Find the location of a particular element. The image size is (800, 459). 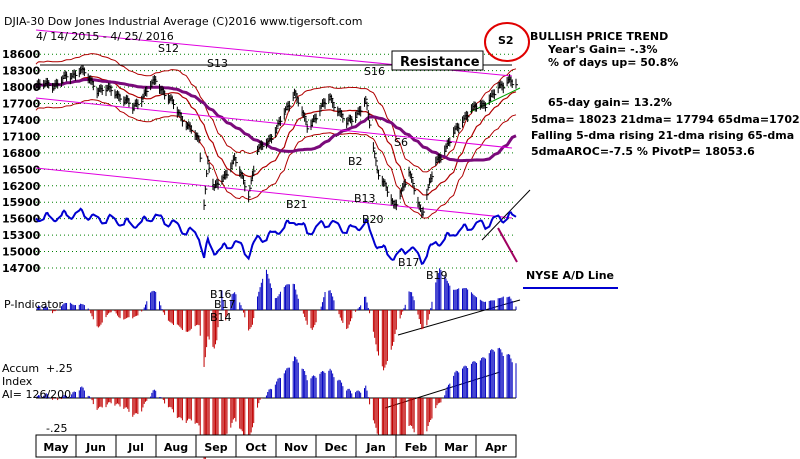

x-tick-label: Feb is located at coordinates (416, 447).